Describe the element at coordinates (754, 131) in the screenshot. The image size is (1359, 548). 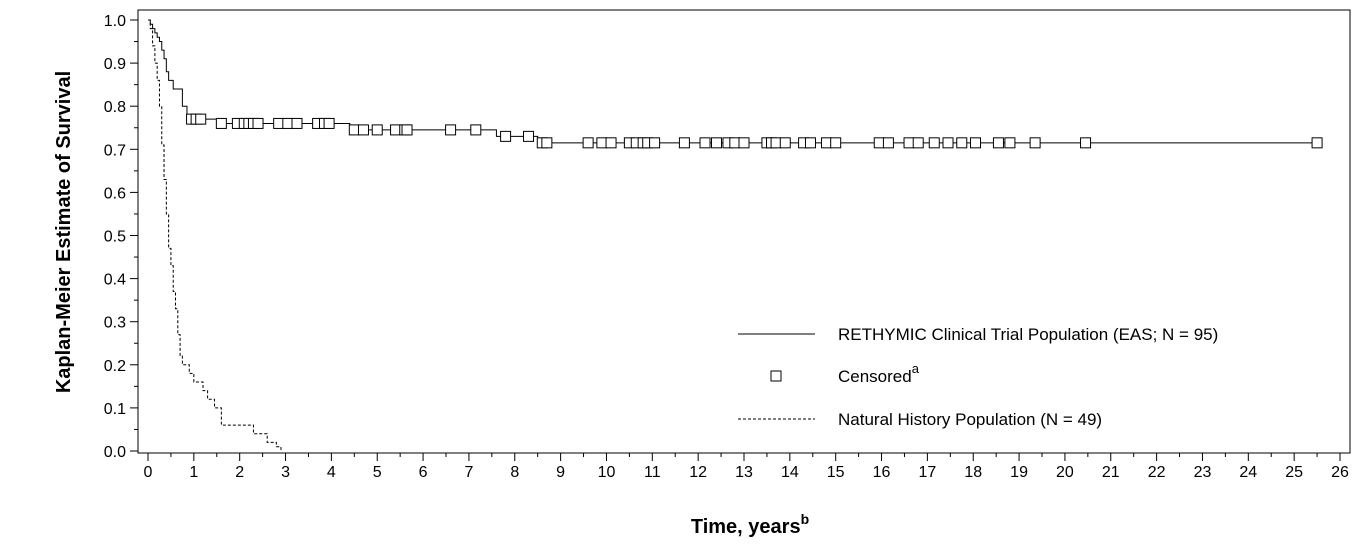
I see `censored-markers` at that location.